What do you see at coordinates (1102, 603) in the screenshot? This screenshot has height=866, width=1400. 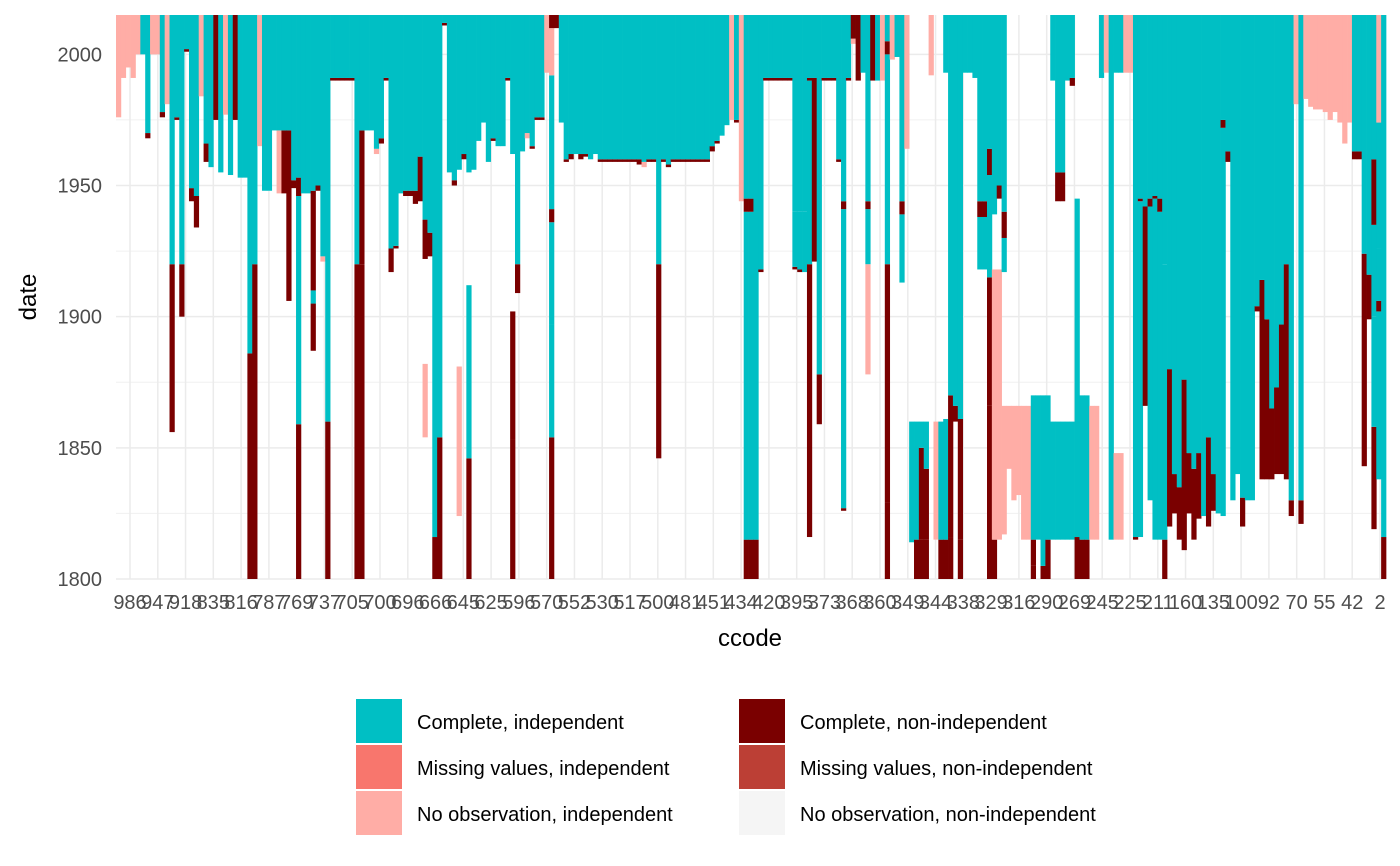 I see `x-tick-label: 245` at bounding box center [1102, 603].